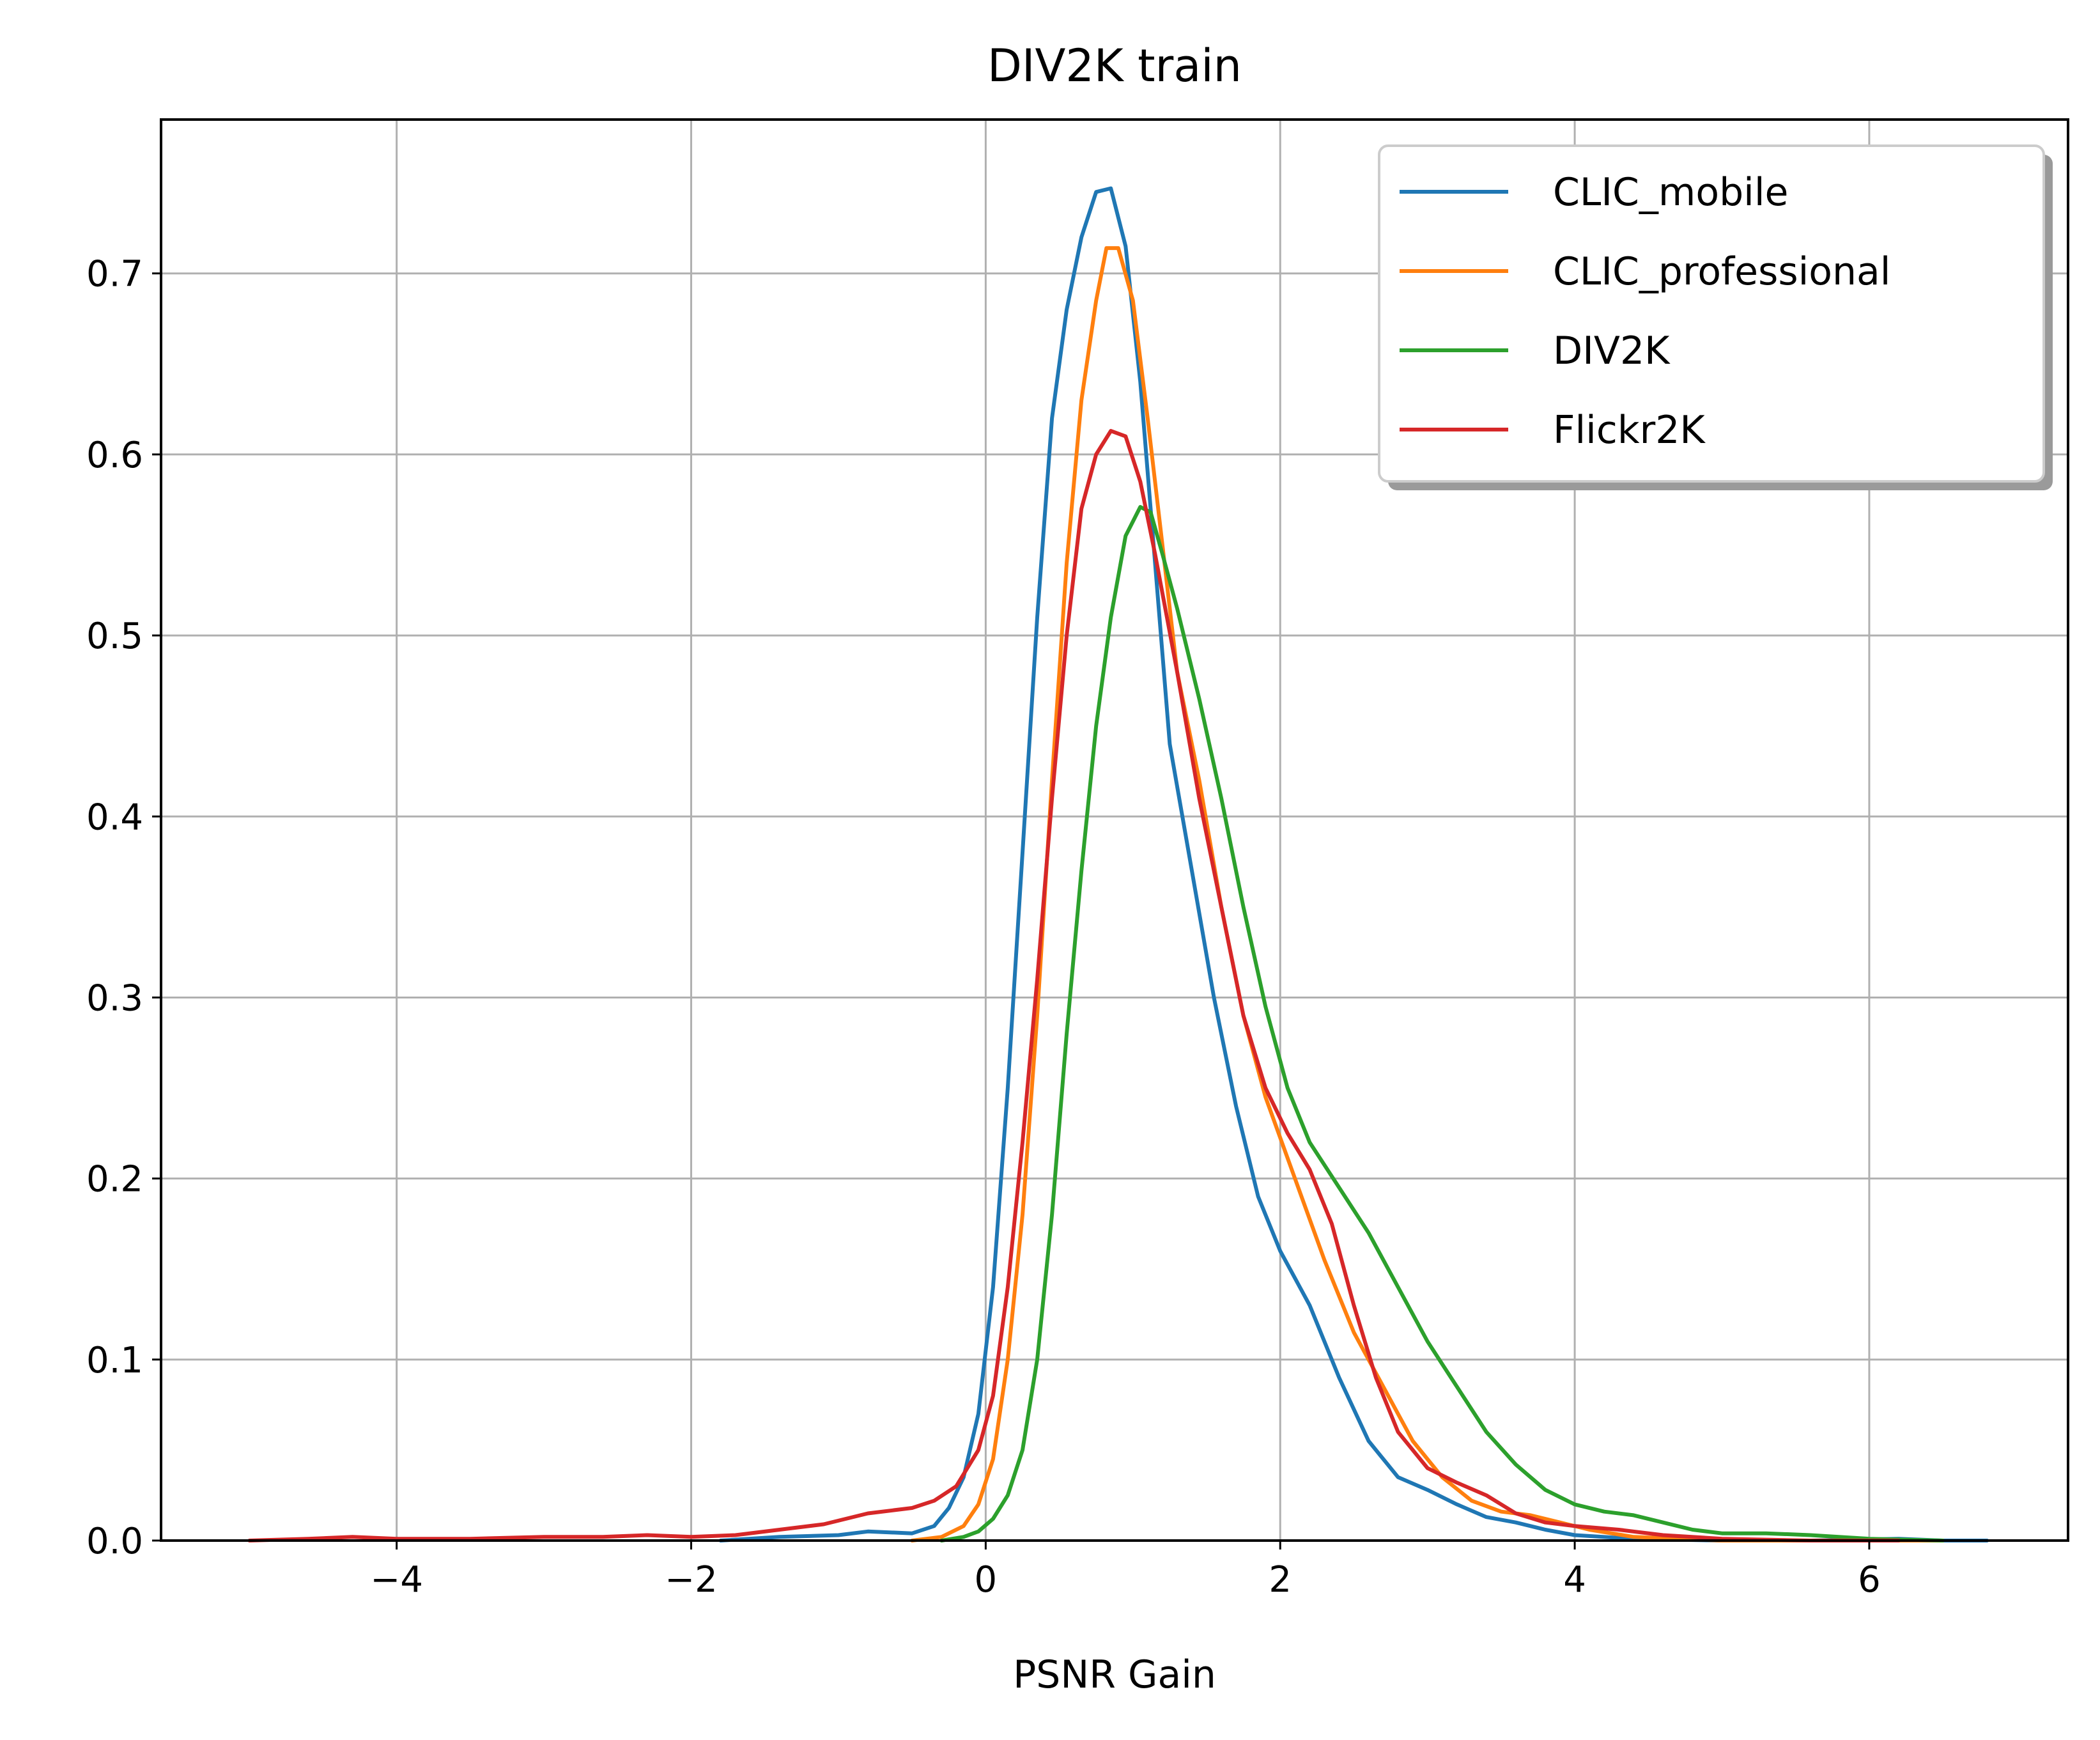 The width and height of the screenshot is (2100, 1740). What do you see at coordinates (123, 908) in the screenshot?
I see `y-axis-ticks: 0.0 0.1 0.2 0.3 0.4 0.5 0.6 0.7` at bounding box center [123, 908].